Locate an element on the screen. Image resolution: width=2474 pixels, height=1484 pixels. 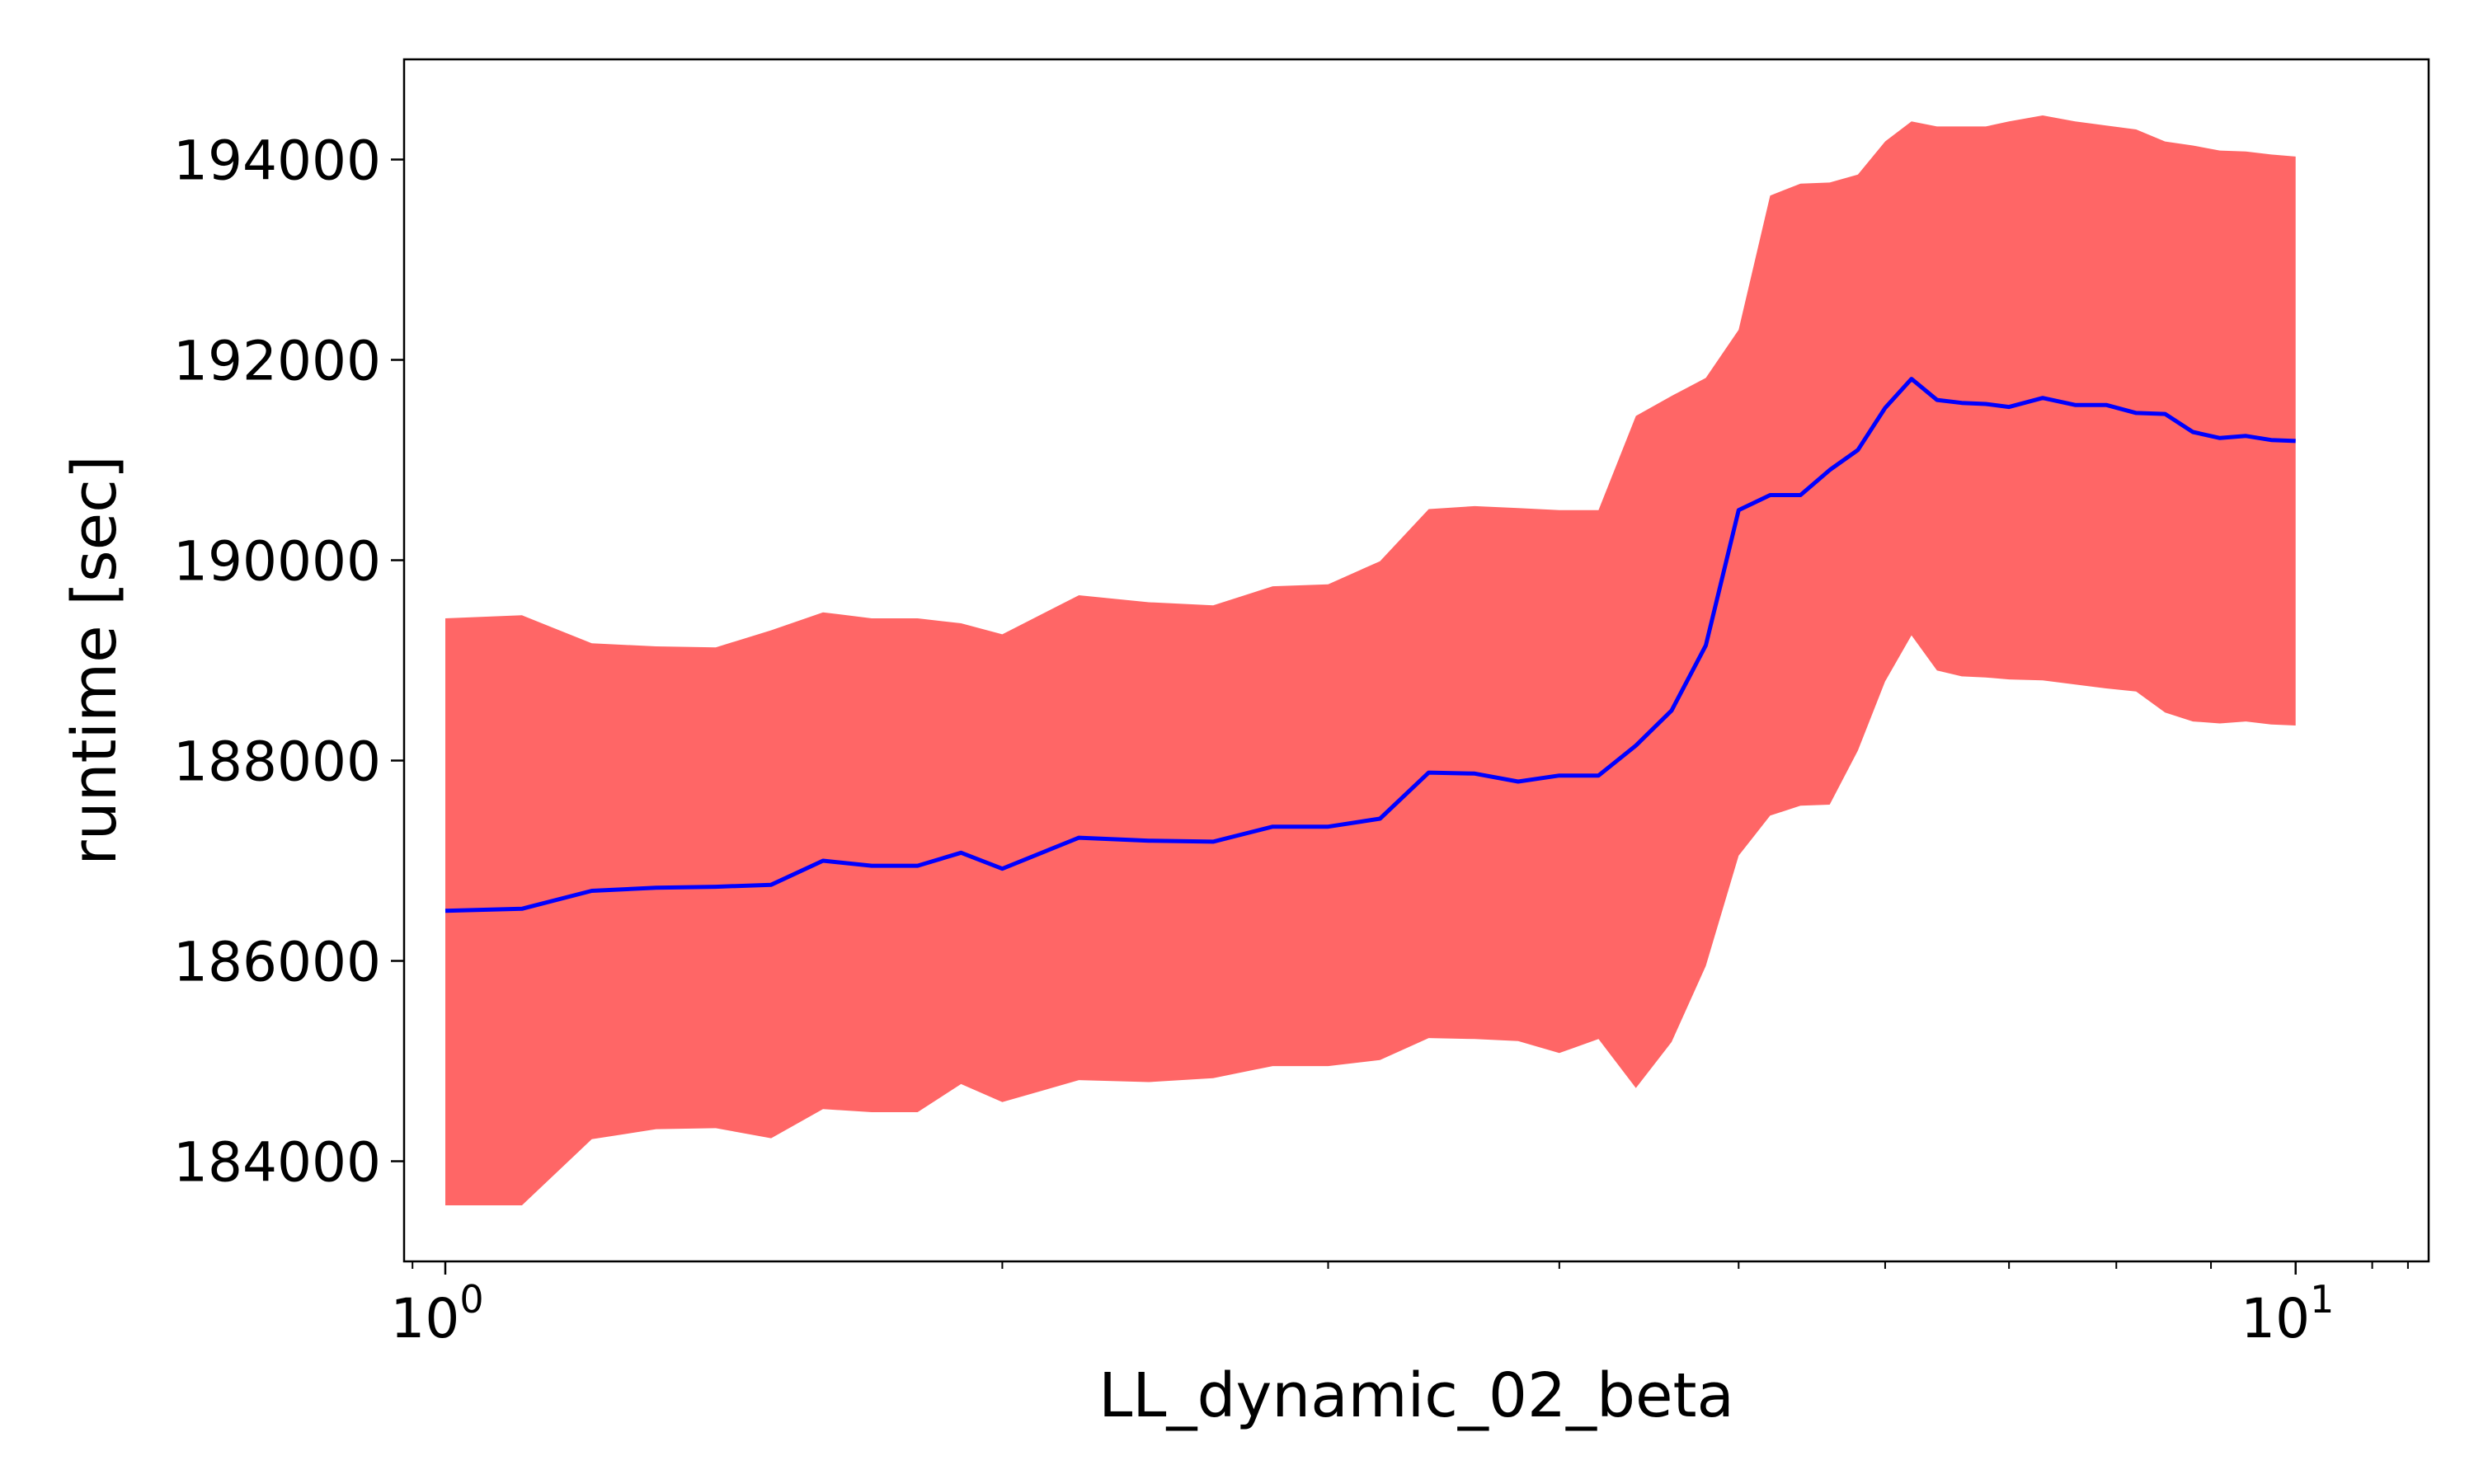
y-axis: 184000 186000 188000 190000 192000 194000 is located at coordinates (288, 662).